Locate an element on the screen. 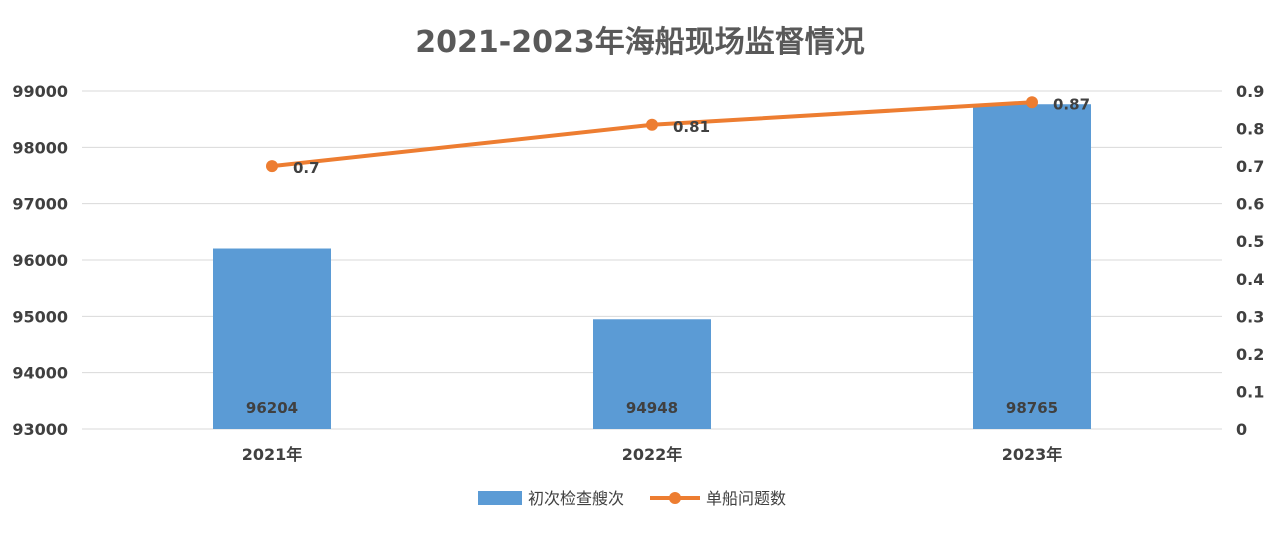 This screenshot has height=534, width=1280. right-tick-label: 0 is located at coordinates (1241, 429).